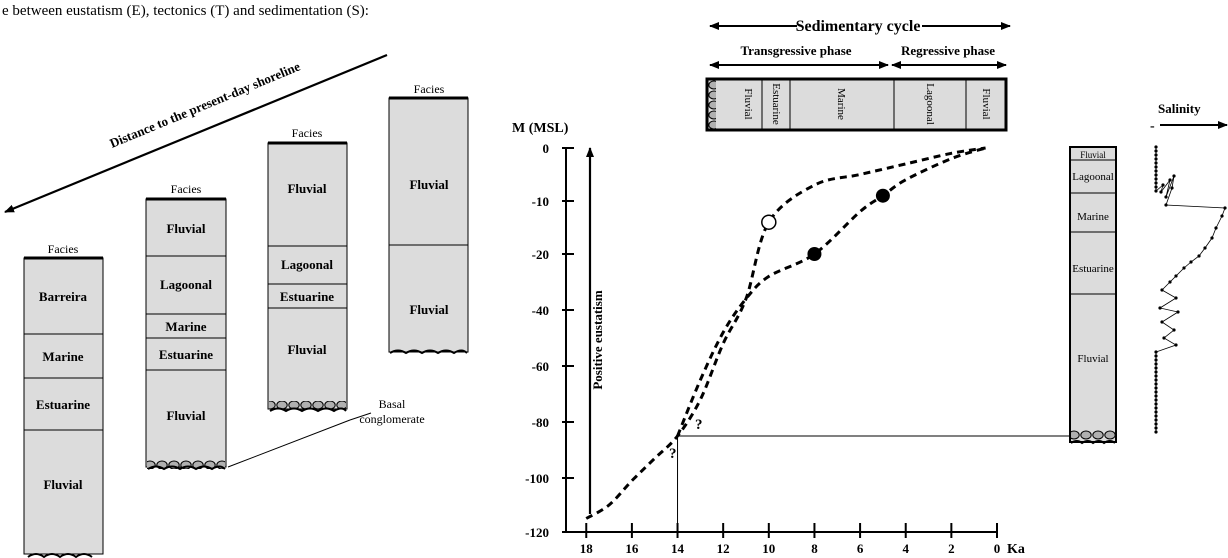  I want to click on column-2-layer-marine: Marine, so click(185, 326).